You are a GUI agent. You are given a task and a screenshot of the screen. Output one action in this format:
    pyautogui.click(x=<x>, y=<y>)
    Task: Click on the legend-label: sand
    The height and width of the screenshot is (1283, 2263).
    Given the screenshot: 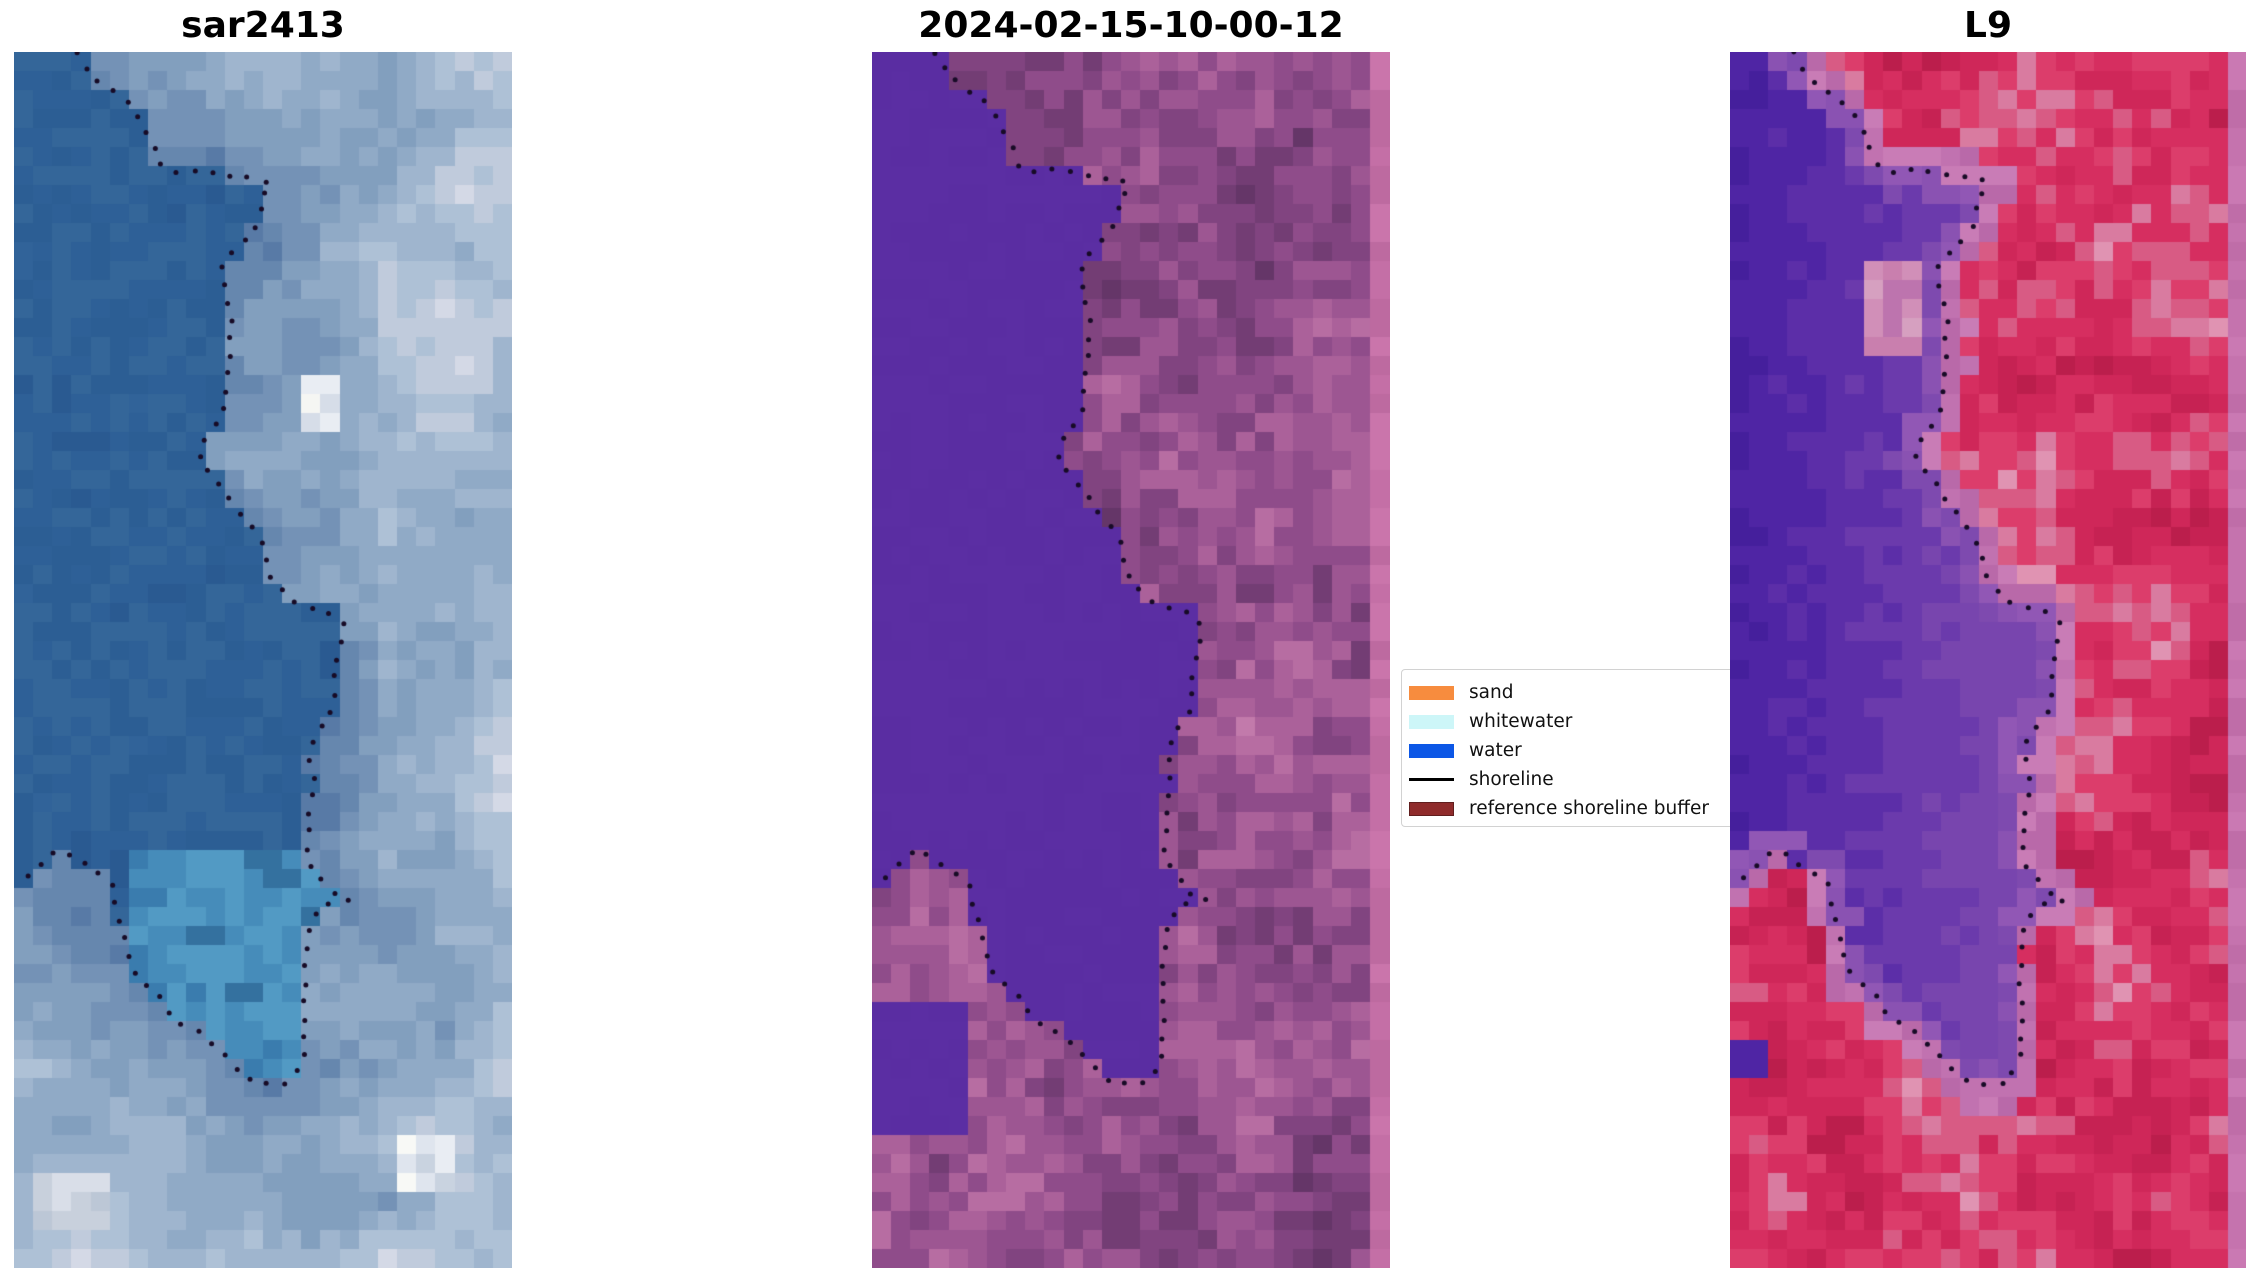 What is the action you would take?
    pyautogui.click(x=1491, y=692)
    